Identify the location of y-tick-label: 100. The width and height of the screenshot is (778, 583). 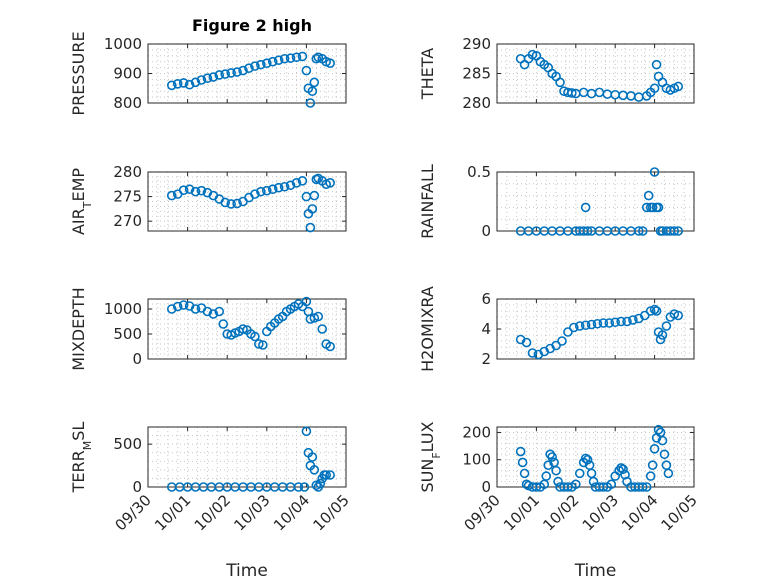
(476, 460).